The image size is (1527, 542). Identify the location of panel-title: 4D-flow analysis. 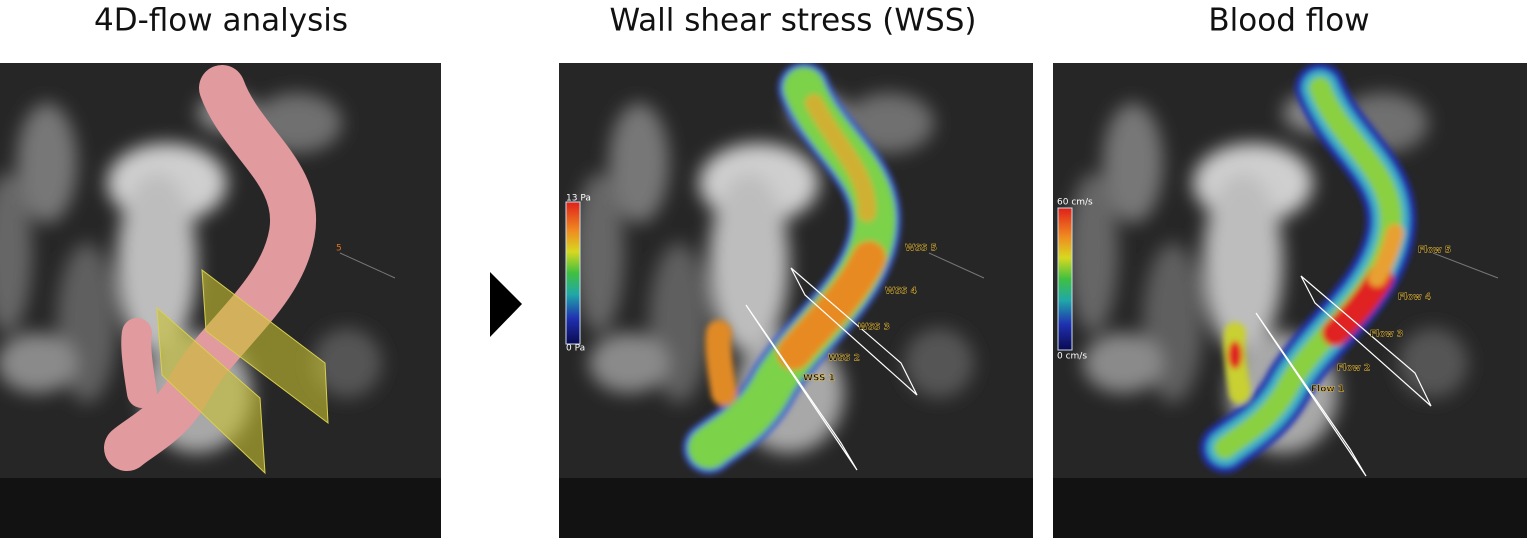
(221, 21).